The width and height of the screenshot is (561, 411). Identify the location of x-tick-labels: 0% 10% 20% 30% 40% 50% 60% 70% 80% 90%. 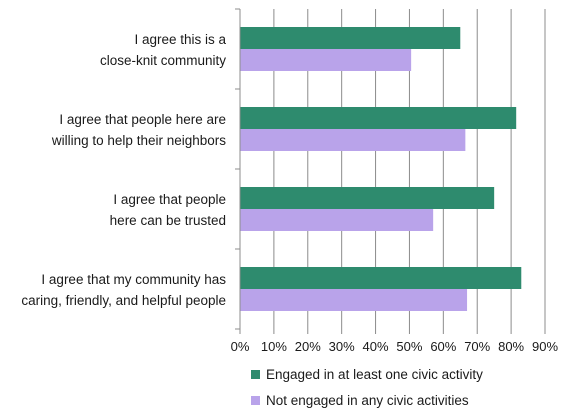
(395, 346).